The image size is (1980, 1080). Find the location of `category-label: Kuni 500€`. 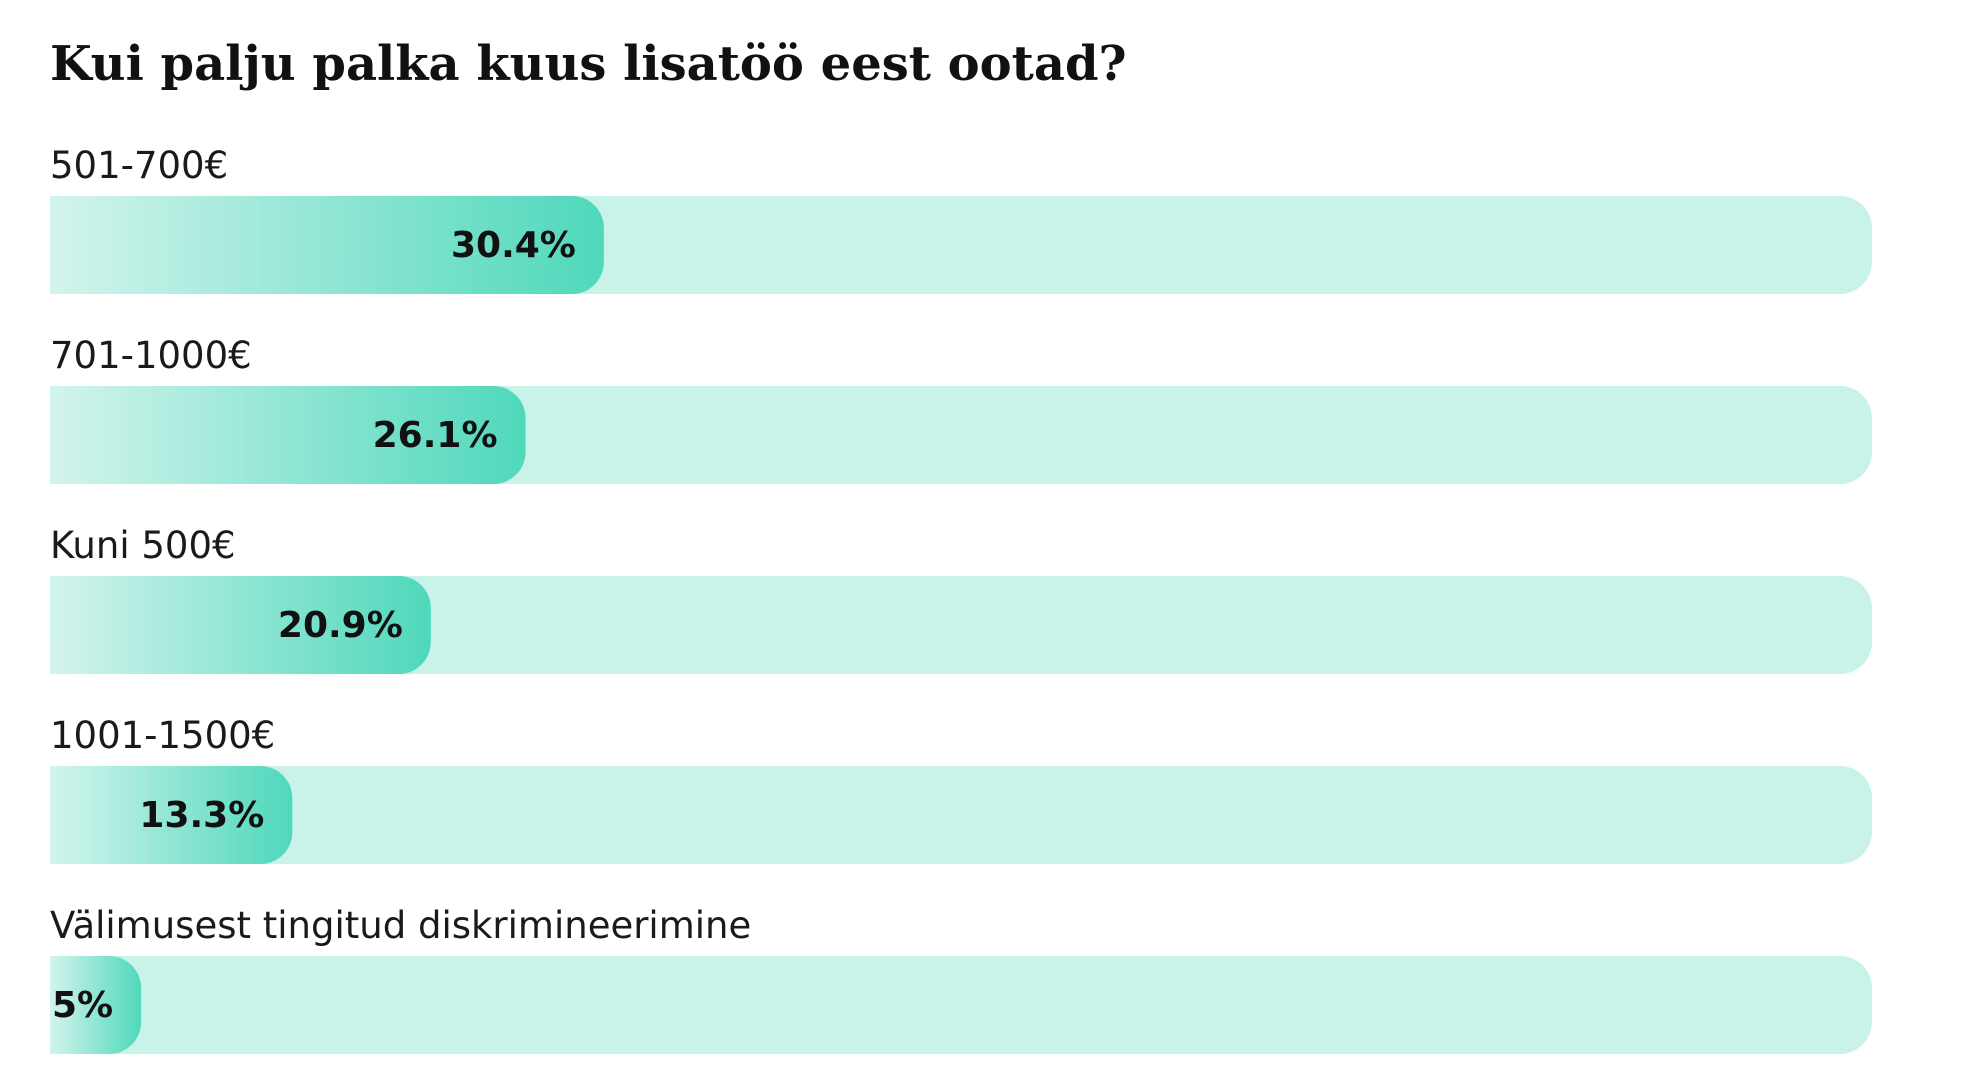

category-label: Kuni 500€ is located at coordinates (143, 545).